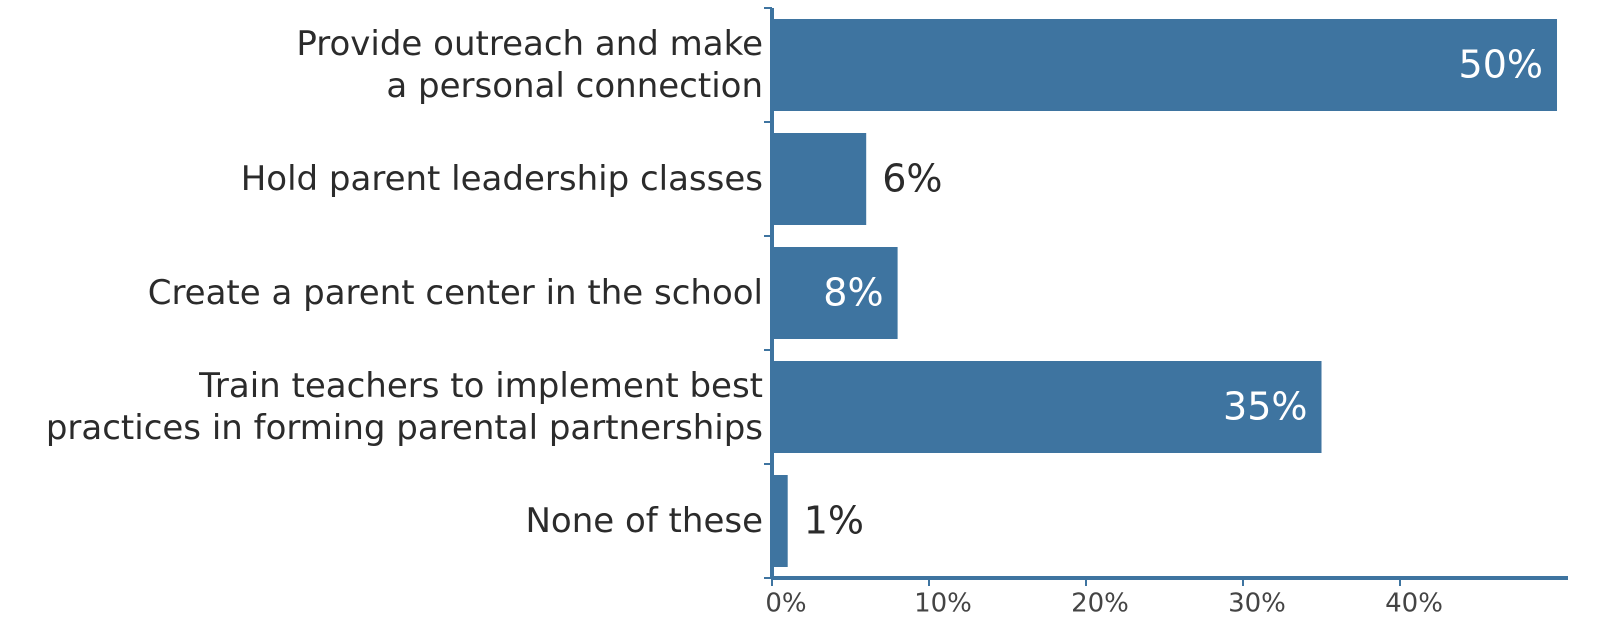 The image size is (1603, 631). What do you see at coordinates (1257, 604) in the screenshot?
I see `x-tick-label: 30%` at bounding box center [1257, 604].